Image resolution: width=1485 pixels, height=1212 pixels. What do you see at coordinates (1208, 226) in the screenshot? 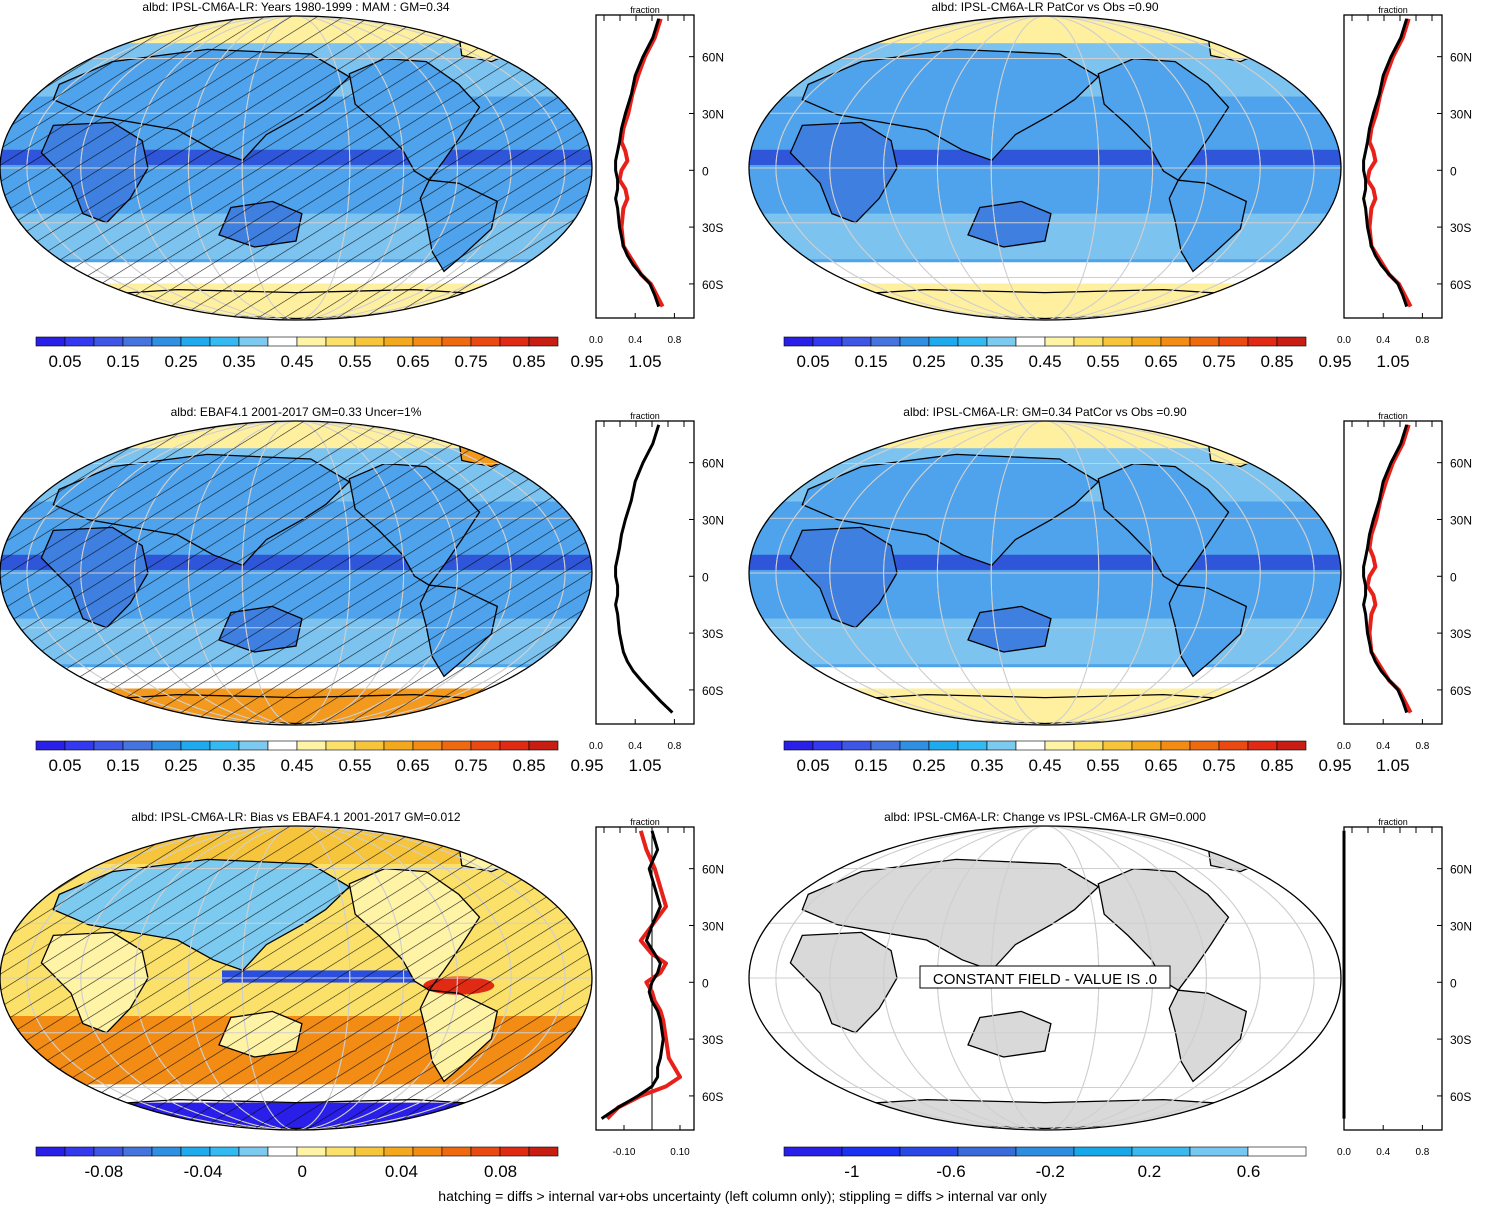
I see `coastline-south-america` at bounding box center [1208, 226].